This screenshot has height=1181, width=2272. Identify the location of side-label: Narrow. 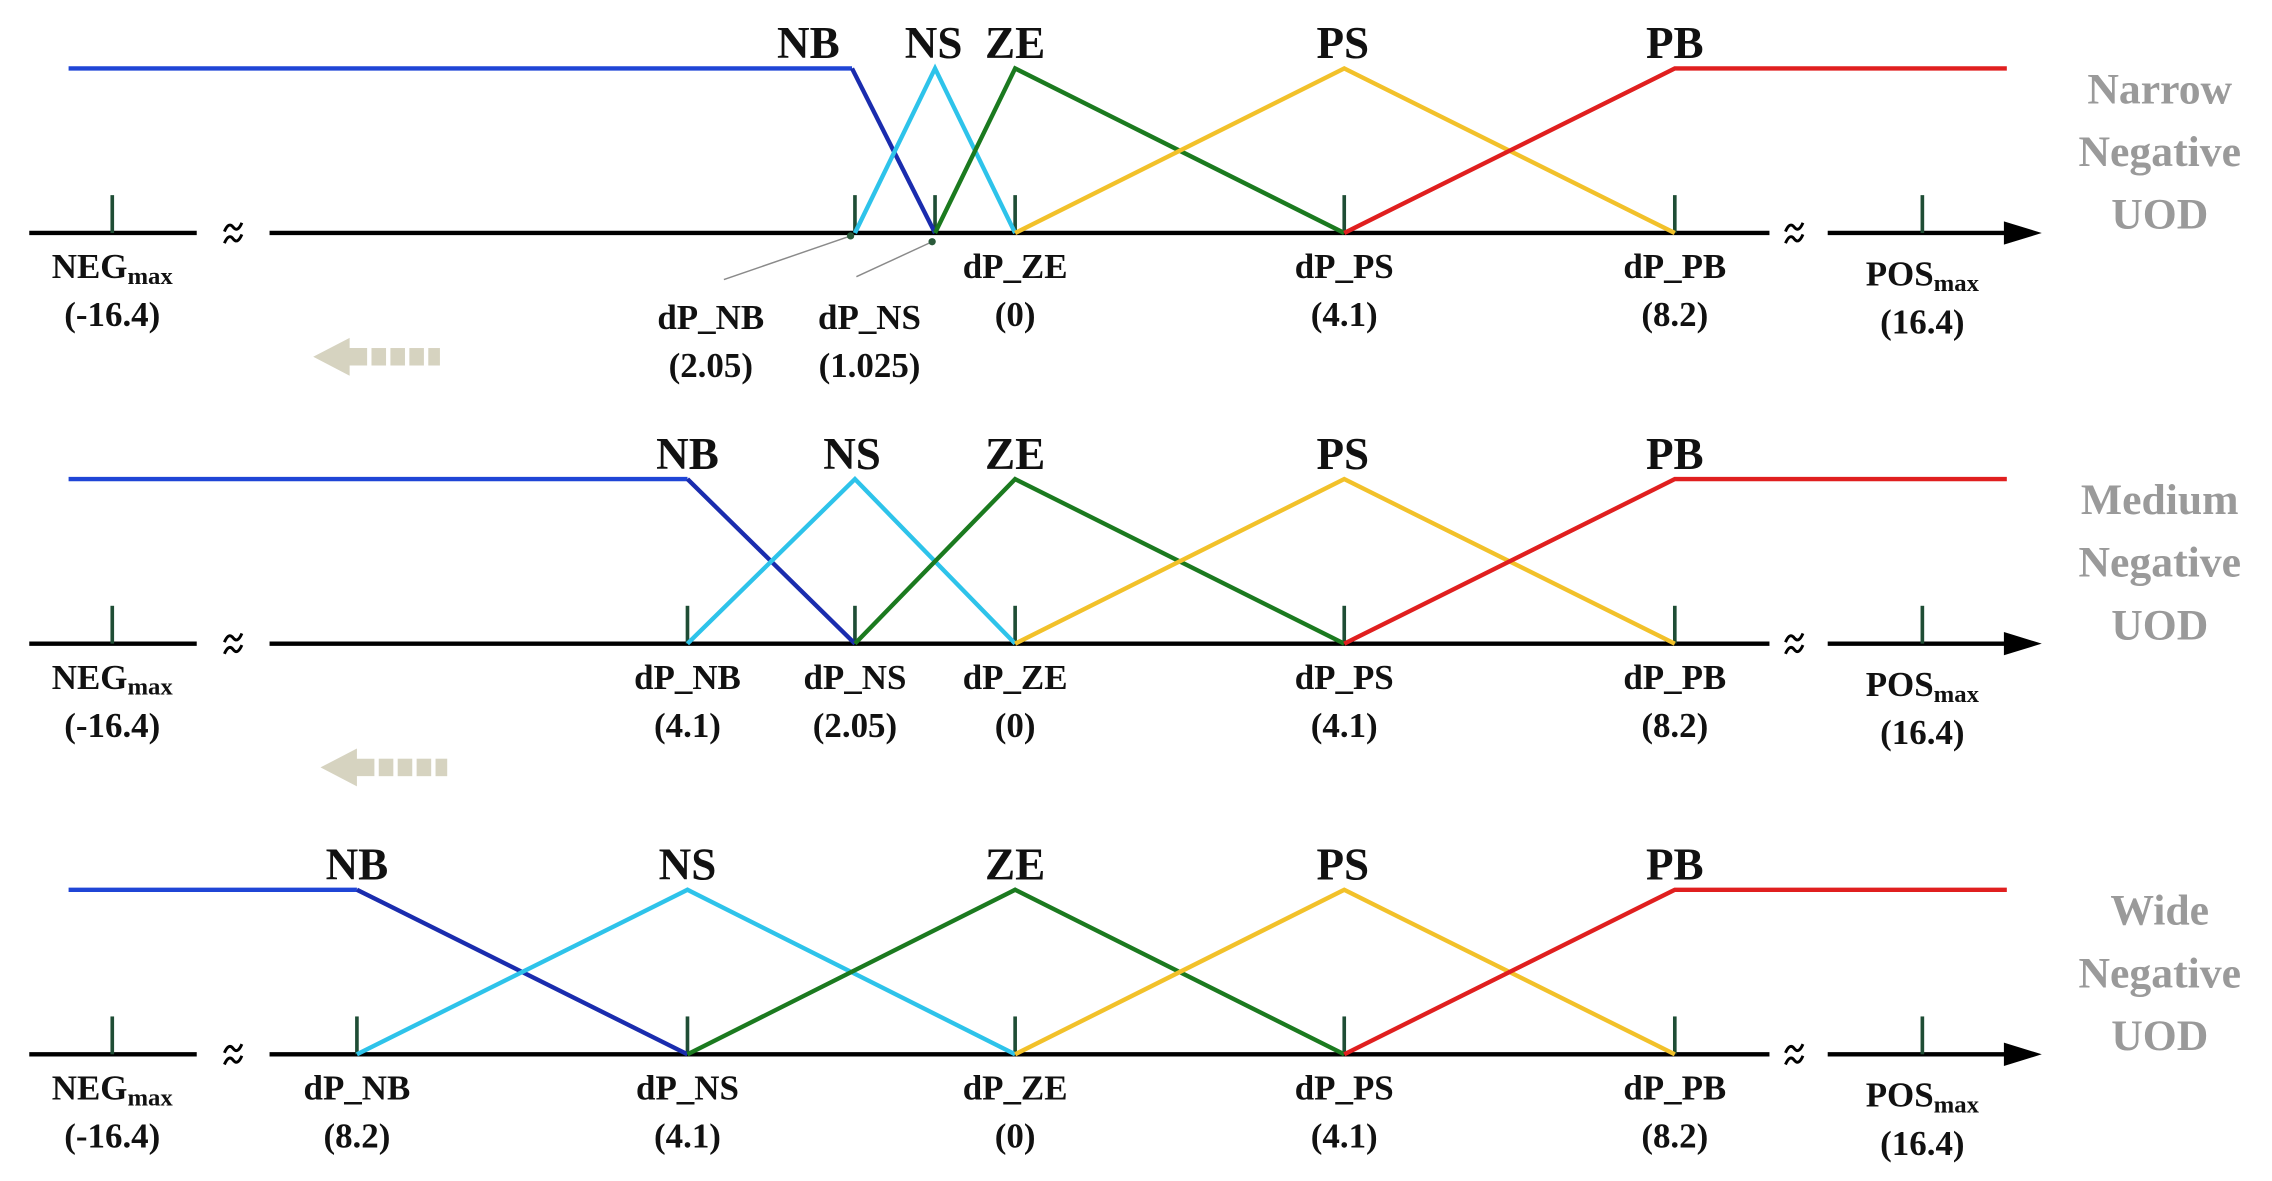
(2159, 89).